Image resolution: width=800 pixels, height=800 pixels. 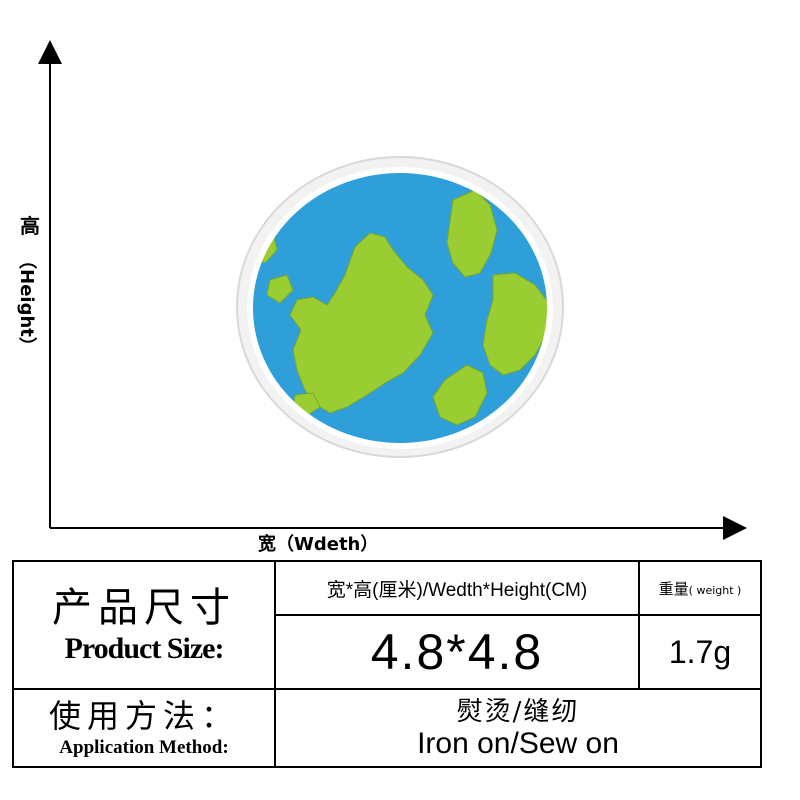 I want to click on height-label-cn: 高, so click(x=30, y=226).